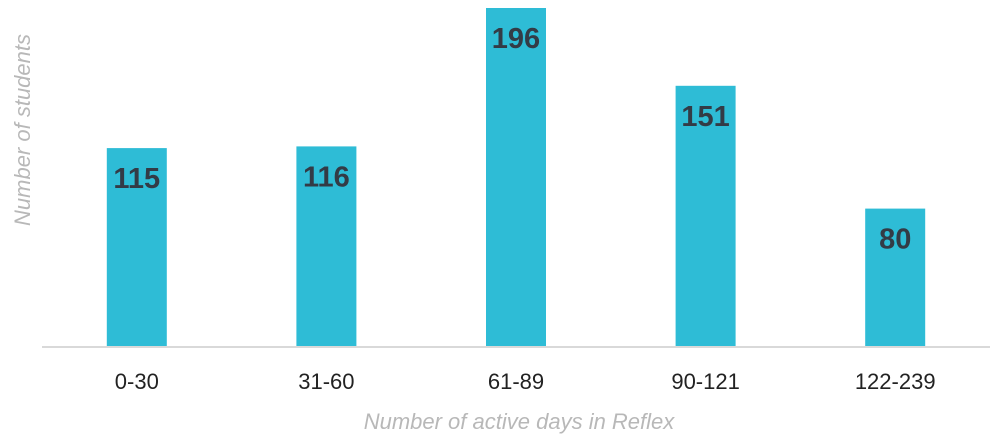  What do you see at coordinates (516, 381) in the screenshot?
I see `x-tick-label-61-89: 61-89` at bounding box center [516, 381].